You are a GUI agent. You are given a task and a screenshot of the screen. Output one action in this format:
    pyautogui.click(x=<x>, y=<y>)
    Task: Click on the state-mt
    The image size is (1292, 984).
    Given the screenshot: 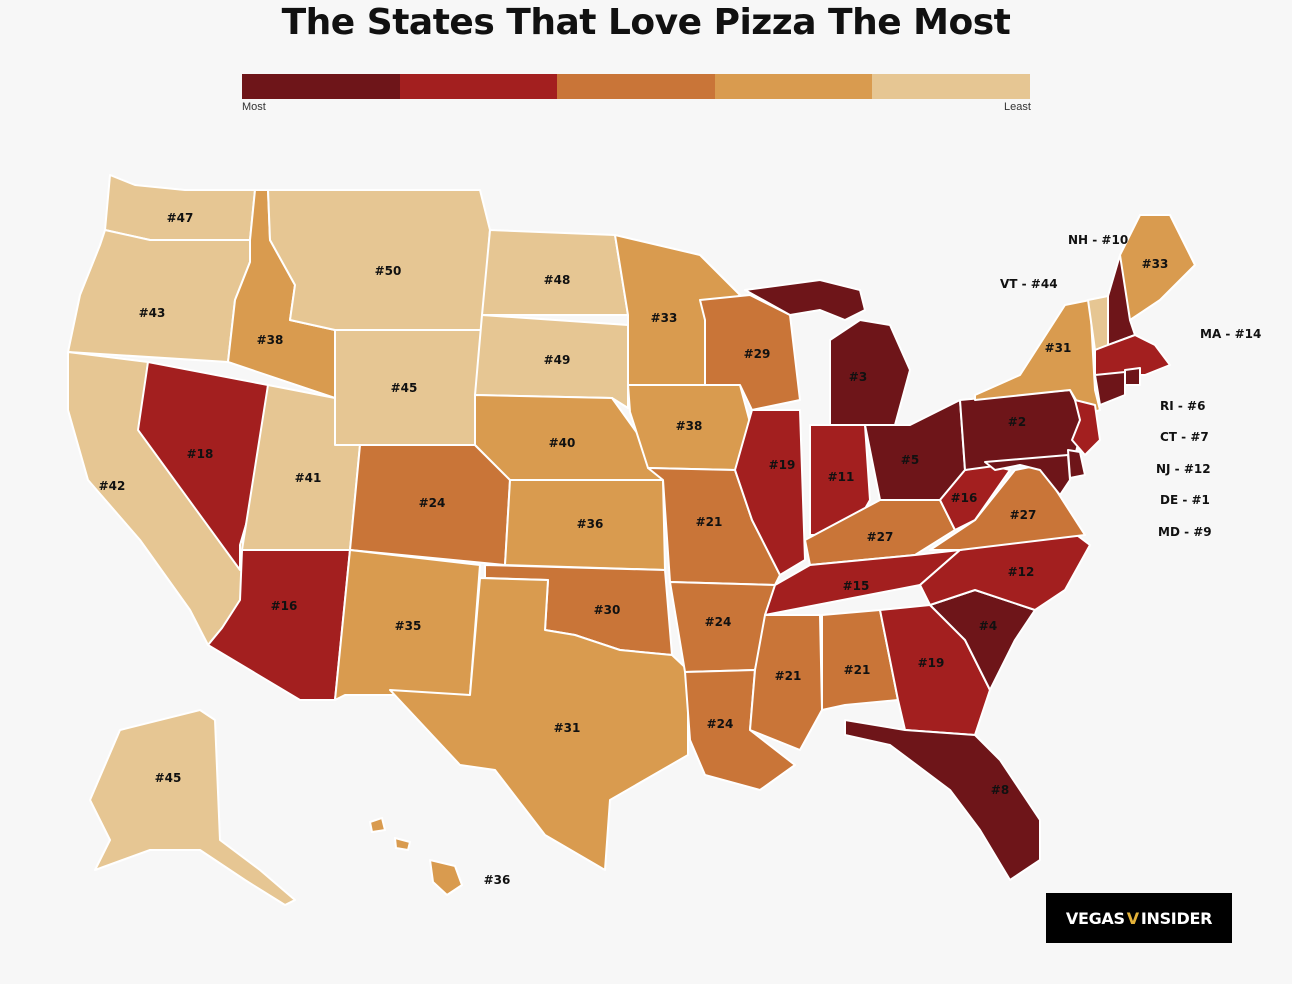 What is the action you would take?
    pyautogui.click(x=379, y=260)
    